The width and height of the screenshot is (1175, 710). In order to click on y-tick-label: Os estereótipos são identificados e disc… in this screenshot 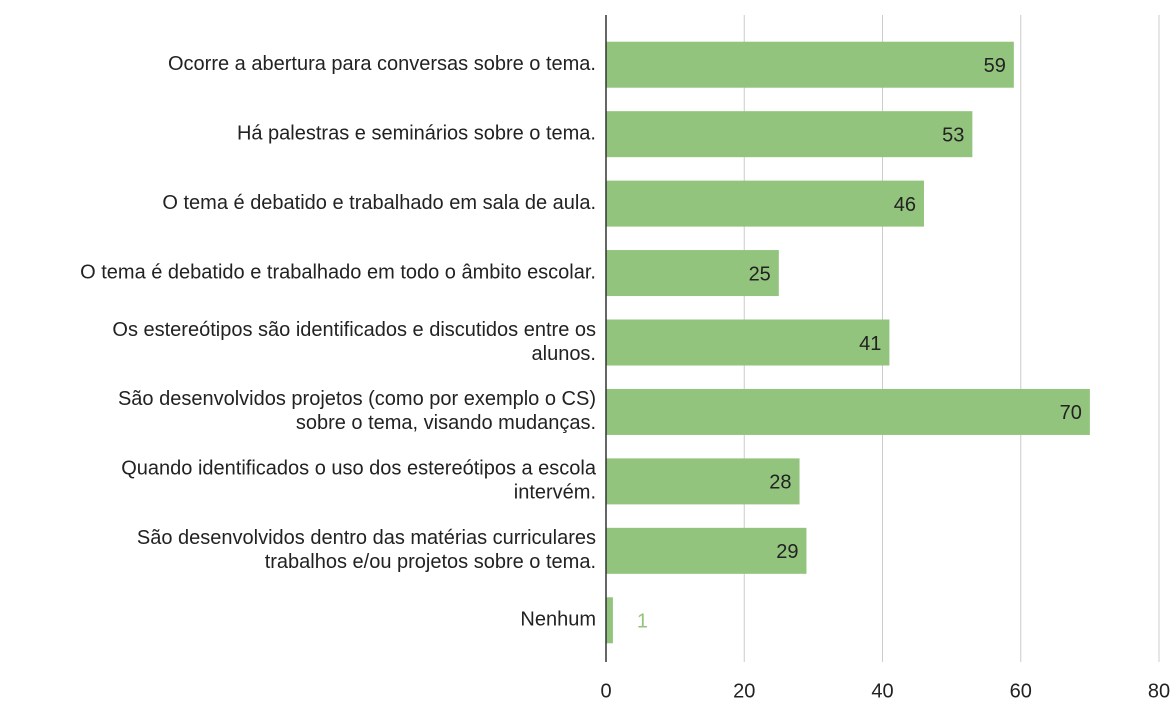, I will do `click(354, 330)`.